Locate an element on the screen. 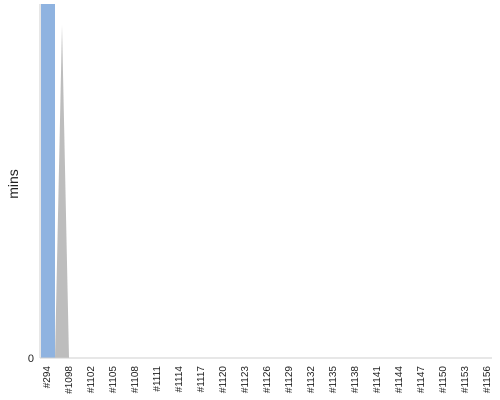 This screenshot has width=500, height=400. x-tick-label: #294 is located at coordinates (47, 377).